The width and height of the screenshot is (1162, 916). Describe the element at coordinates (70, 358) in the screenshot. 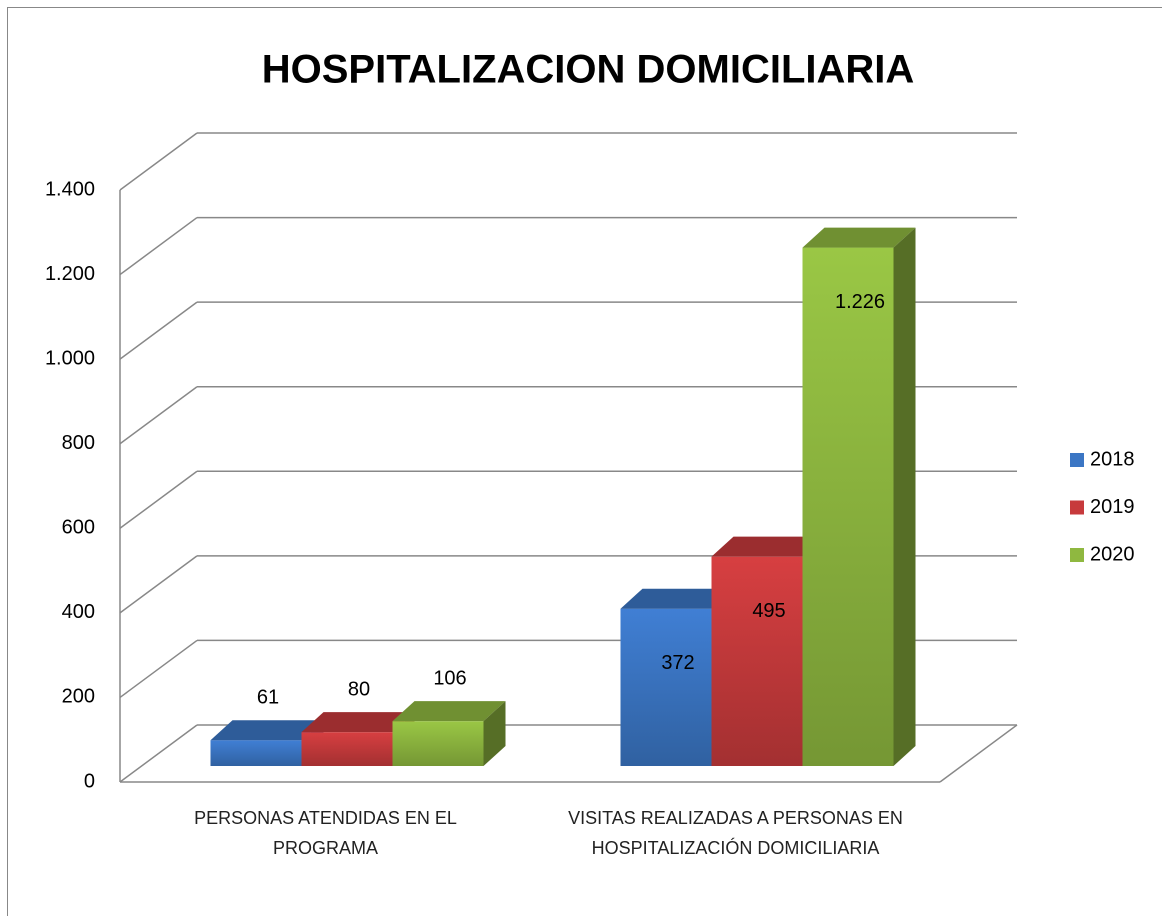

I see `y-tick-label: 1.000` at that location.